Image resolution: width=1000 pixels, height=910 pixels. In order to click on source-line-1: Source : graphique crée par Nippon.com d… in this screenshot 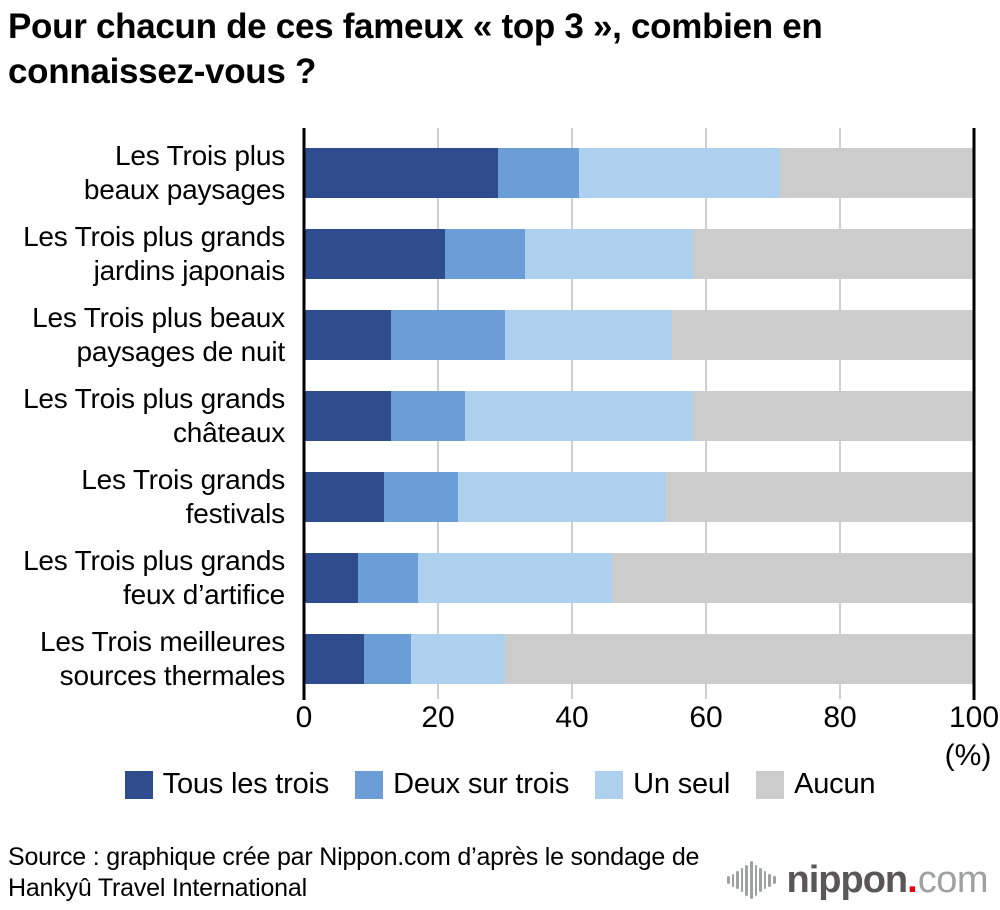, I will do `click(354, 857)`.